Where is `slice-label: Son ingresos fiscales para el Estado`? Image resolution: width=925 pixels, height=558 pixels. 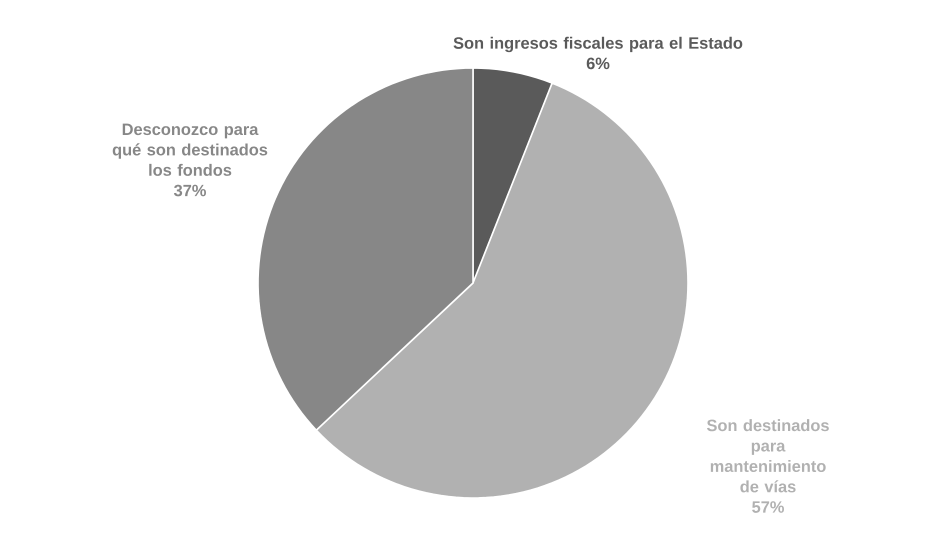
slice-label: Son ingresos fiscales para el Estado is located at coordinates (598, 44).